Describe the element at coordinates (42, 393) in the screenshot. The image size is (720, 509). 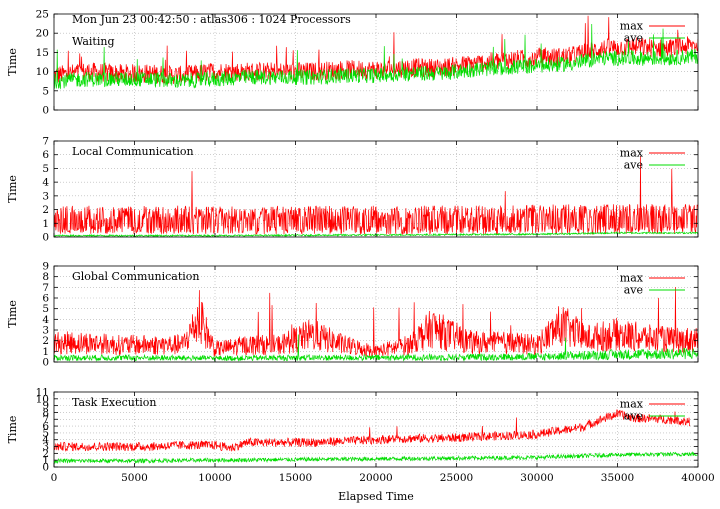
I see `y-tick-label: 11` at that location.